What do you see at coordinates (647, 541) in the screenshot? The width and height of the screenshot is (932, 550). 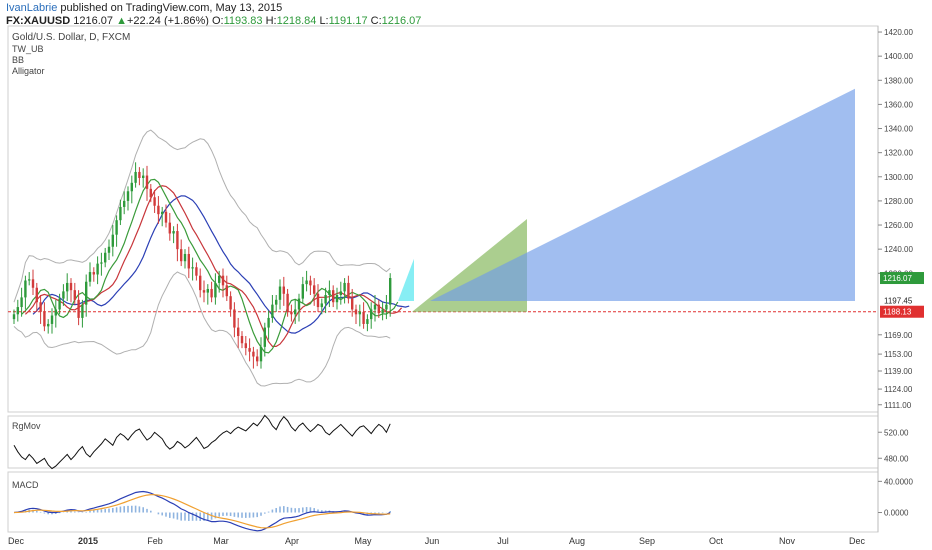 I see `x-tick-label: Sep` at bounding box center [647, 541].